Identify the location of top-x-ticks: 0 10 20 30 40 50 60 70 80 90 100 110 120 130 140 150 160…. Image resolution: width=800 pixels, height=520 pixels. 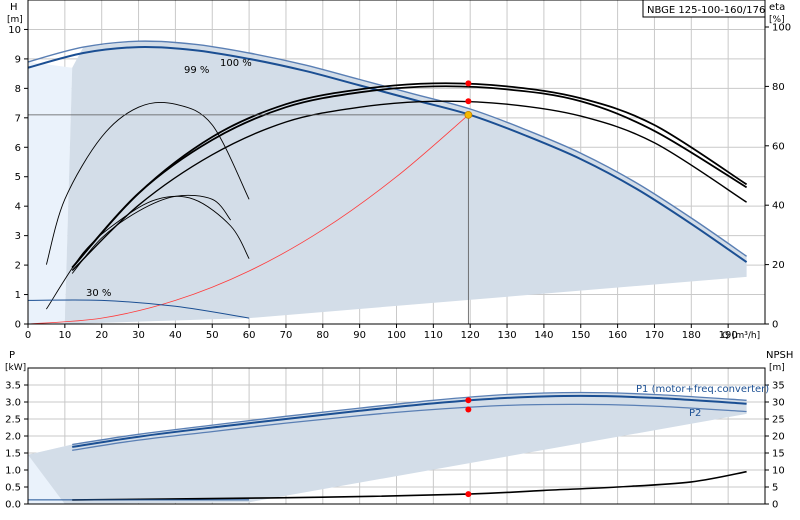
(381, 332).